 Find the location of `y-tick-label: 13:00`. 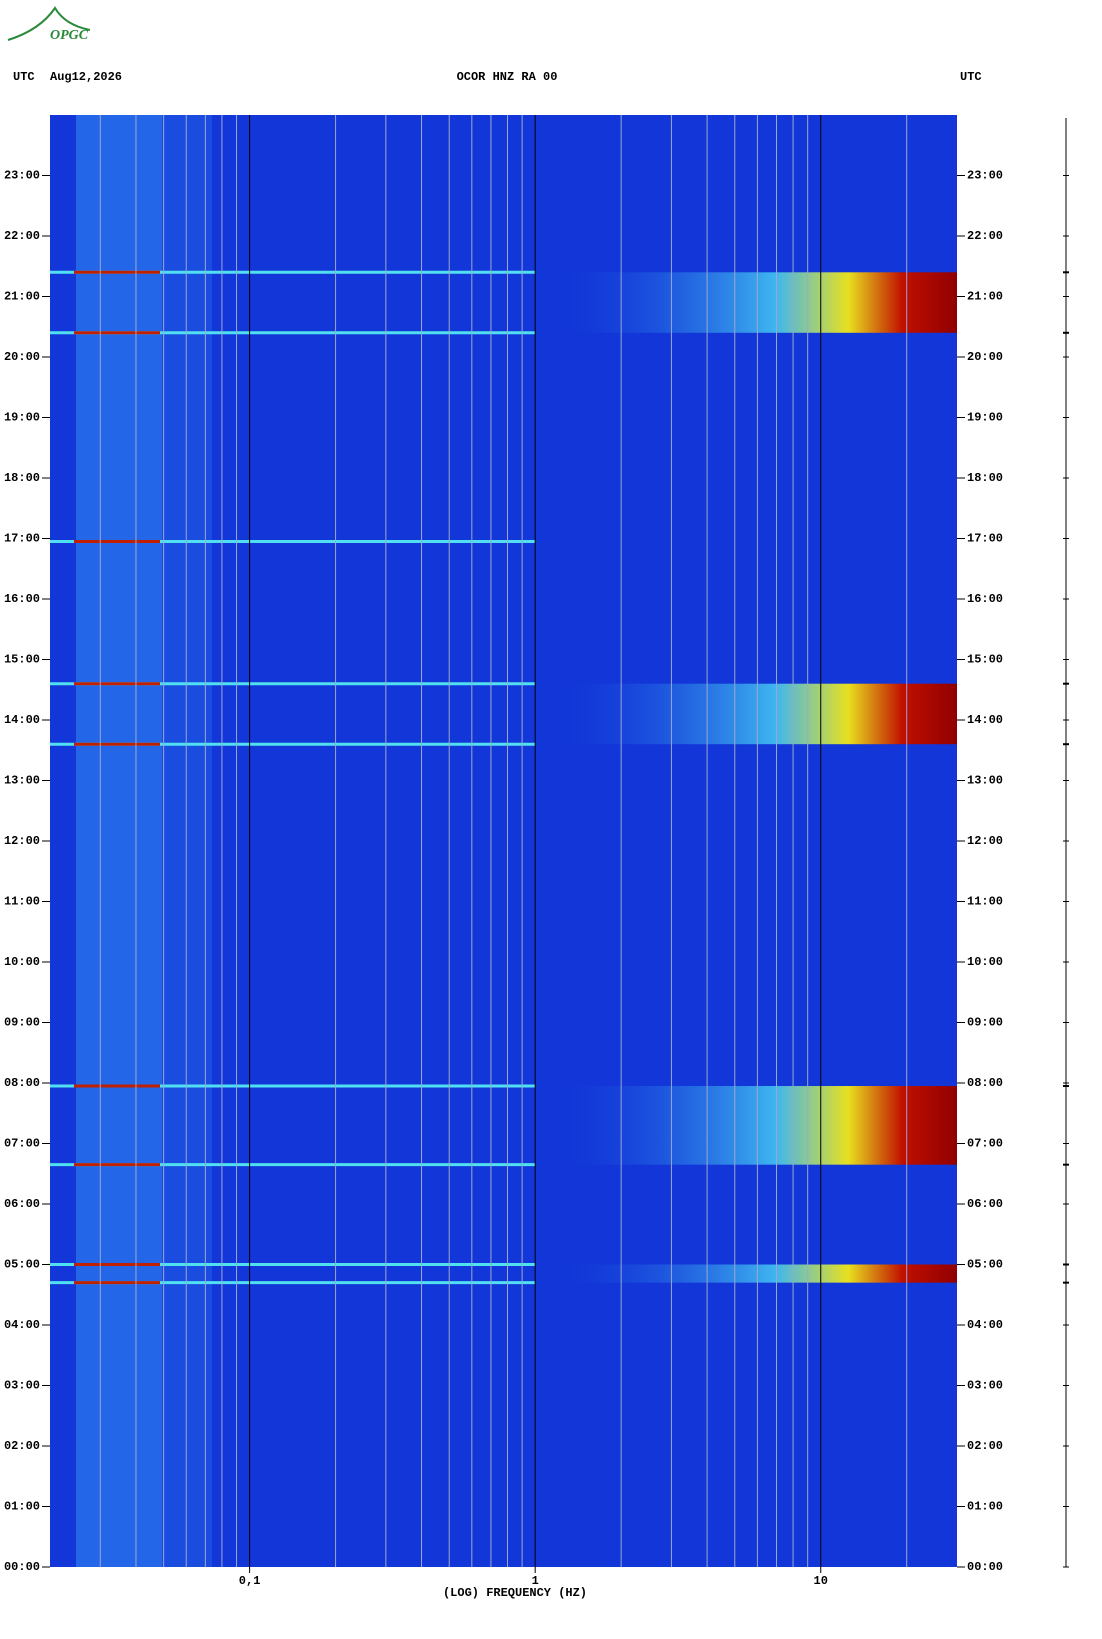

y-tick-label: 13:00 is located at coordinates (22, 781).